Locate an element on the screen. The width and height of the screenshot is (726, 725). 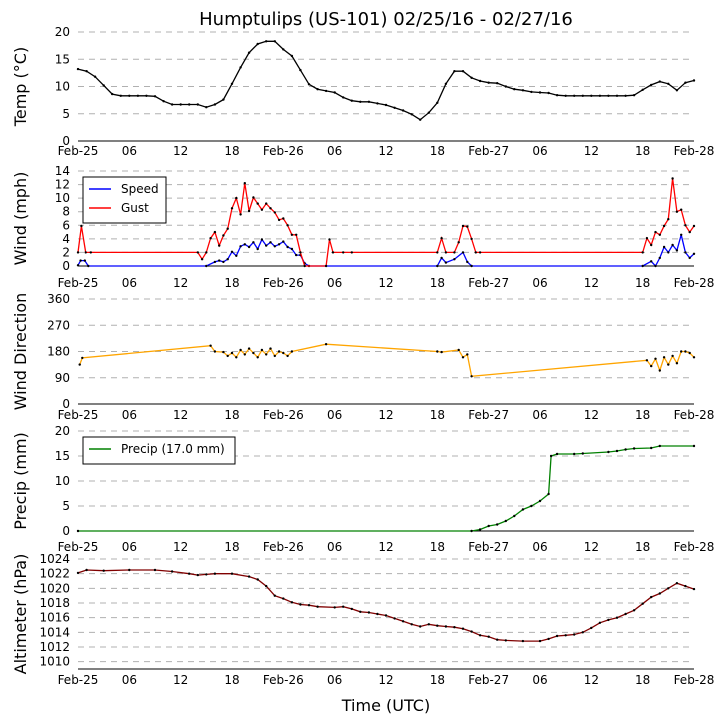
y-tick-label: 5 is located at coordinates (66, 506).